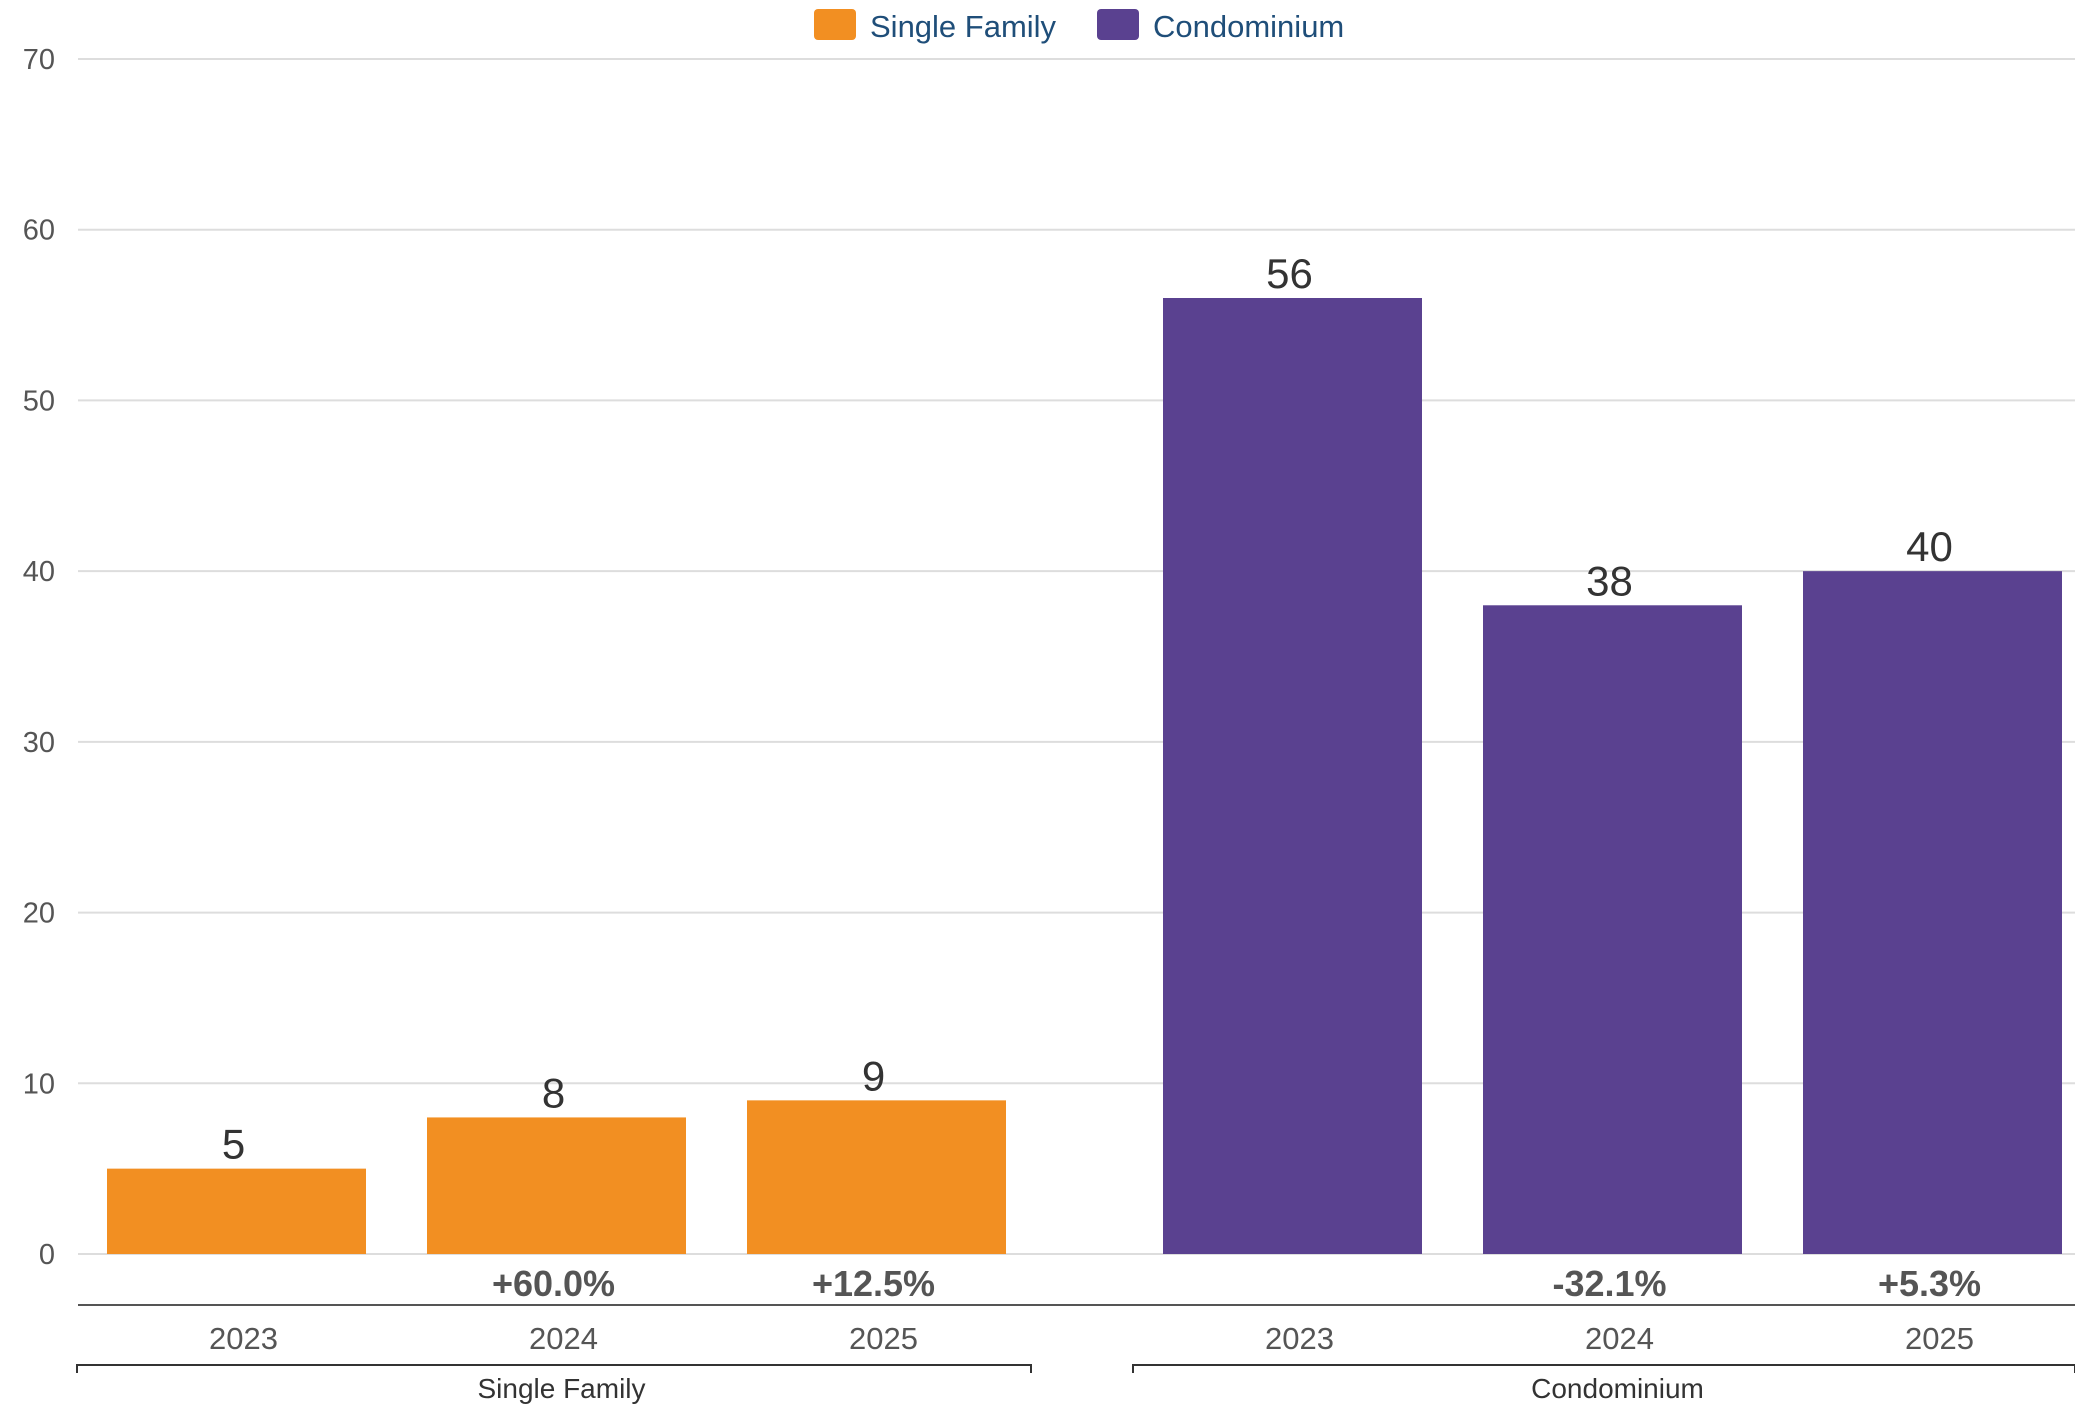  I want to click on x-tick-label-0-2: 2025, so click(883, 1338).